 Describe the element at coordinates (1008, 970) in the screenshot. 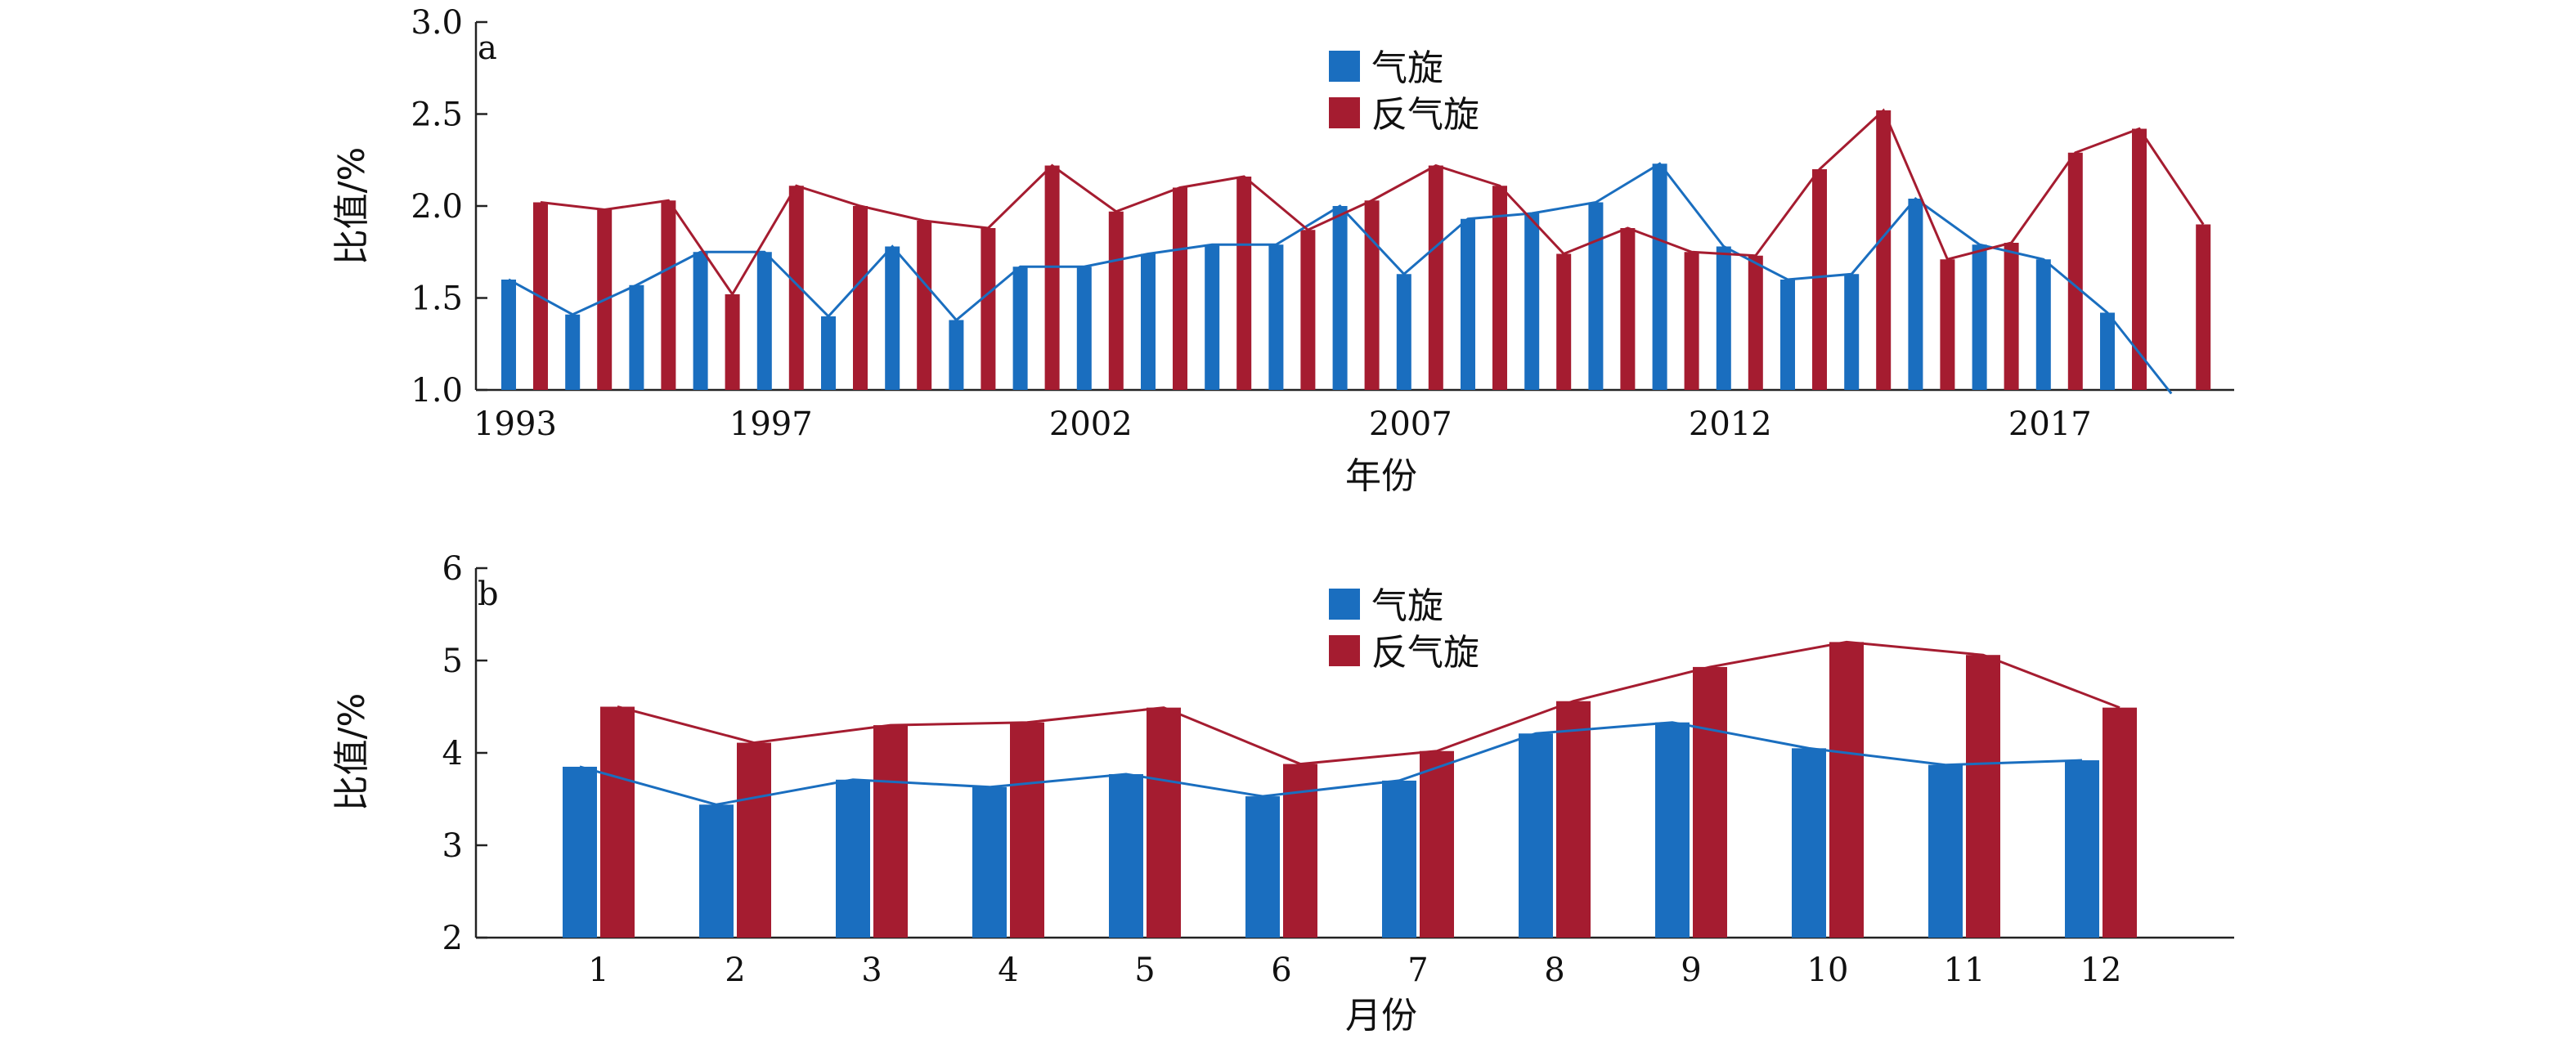

I see `x-tick-label: 4` at that location.